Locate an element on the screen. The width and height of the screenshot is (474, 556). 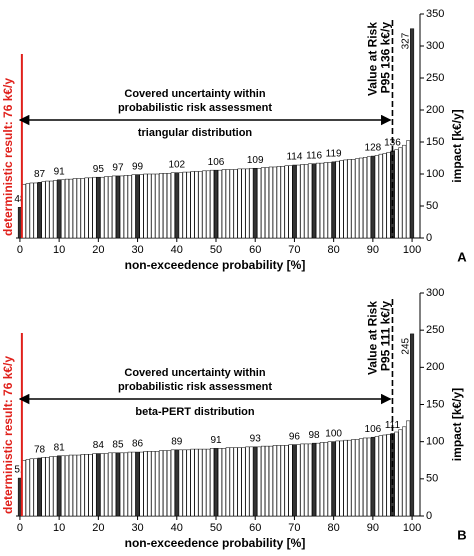
x-tick-label: 80 is located at coordinates (334, 528).